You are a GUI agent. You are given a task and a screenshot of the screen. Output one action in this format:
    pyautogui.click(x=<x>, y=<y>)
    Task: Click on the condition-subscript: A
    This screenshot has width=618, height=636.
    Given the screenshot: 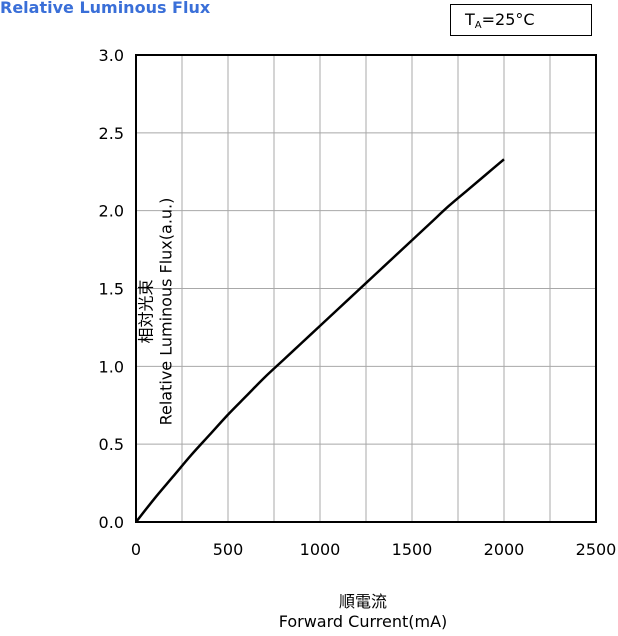 What is the action you would take?
    pyautogui.click(x=478, y=25)
    